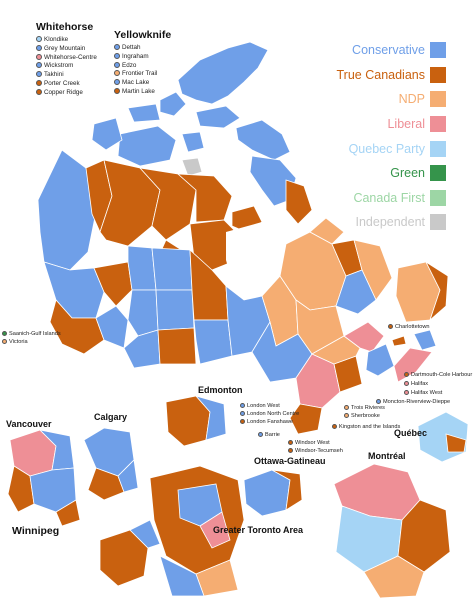 The height and width of the screenshot is (604, 474). I want to click on london-west-dot, so click(242, 405).